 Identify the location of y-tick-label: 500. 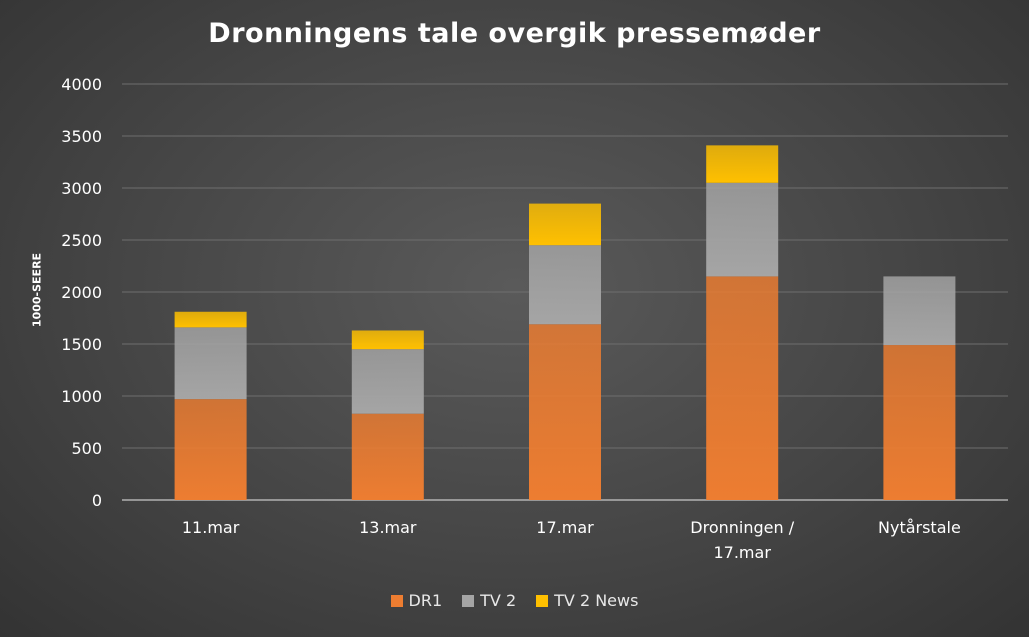
(86, 448).